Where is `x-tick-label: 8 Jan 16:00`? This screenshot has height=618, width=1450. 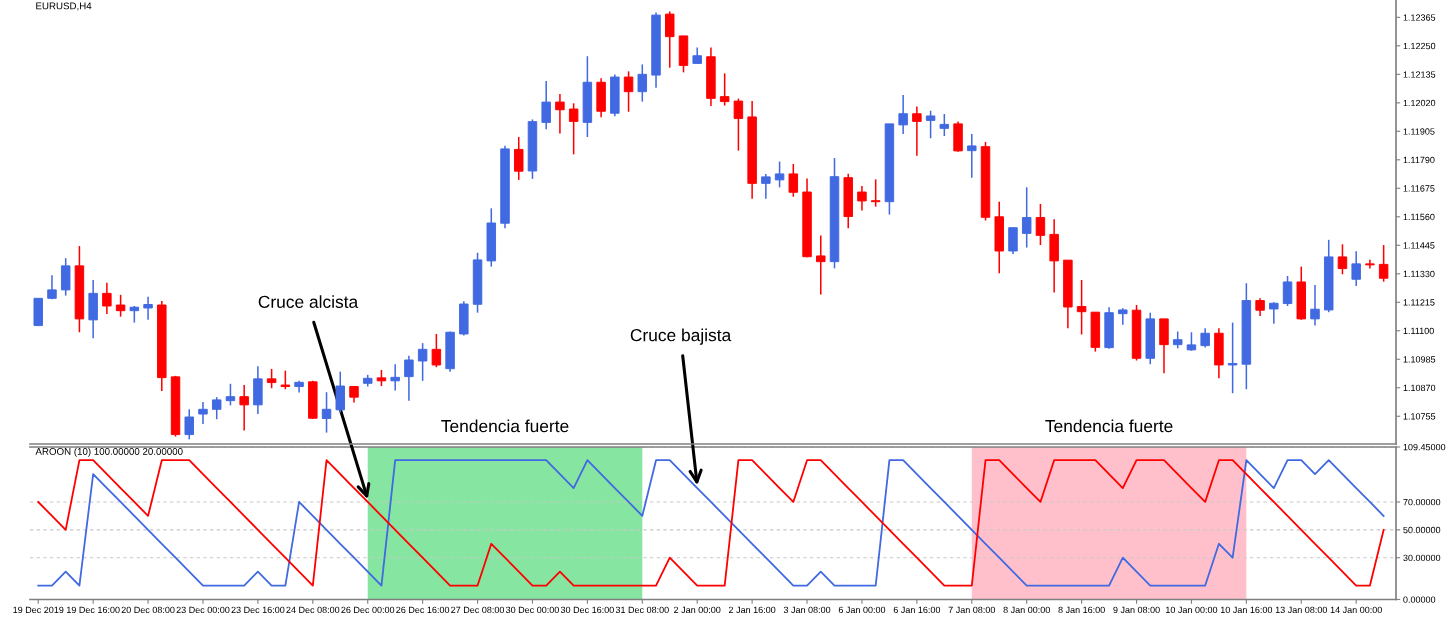 x-tick-label: 8 Jan 16:00 is located at coordinates (1081, 610).